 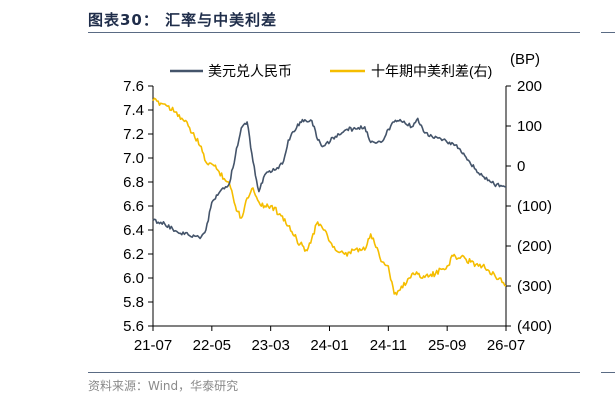 I want to click on x-tick-label: 24-01, so click(x=329, y=345).